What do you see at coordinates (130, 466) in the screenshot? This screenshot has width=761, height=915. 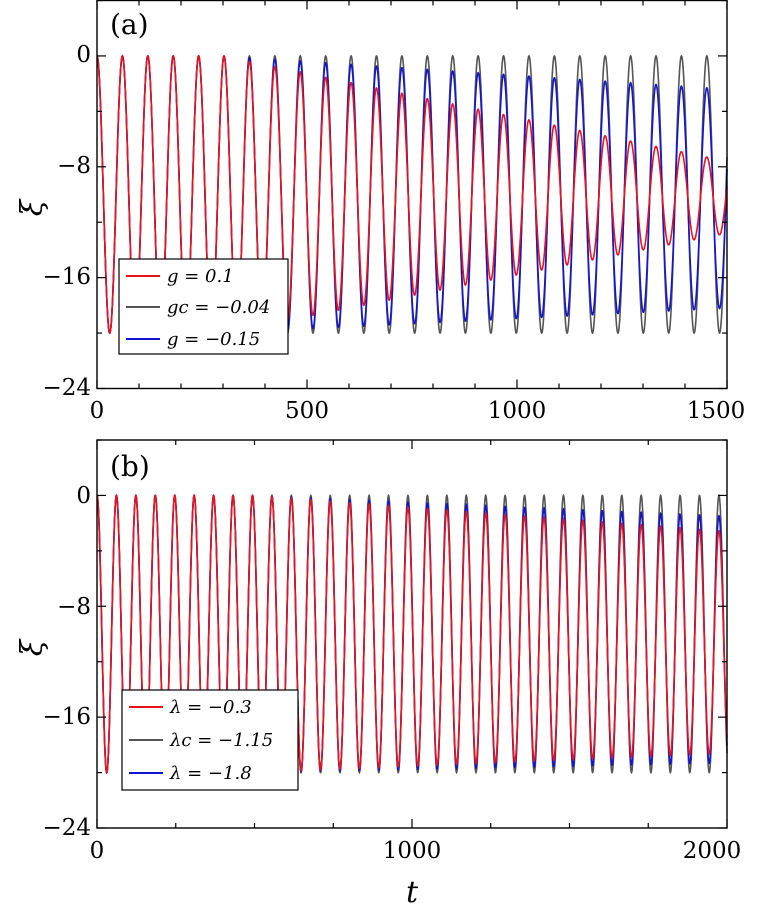 I see `panel-b-label: (b)` at bounding box center [130, 466].